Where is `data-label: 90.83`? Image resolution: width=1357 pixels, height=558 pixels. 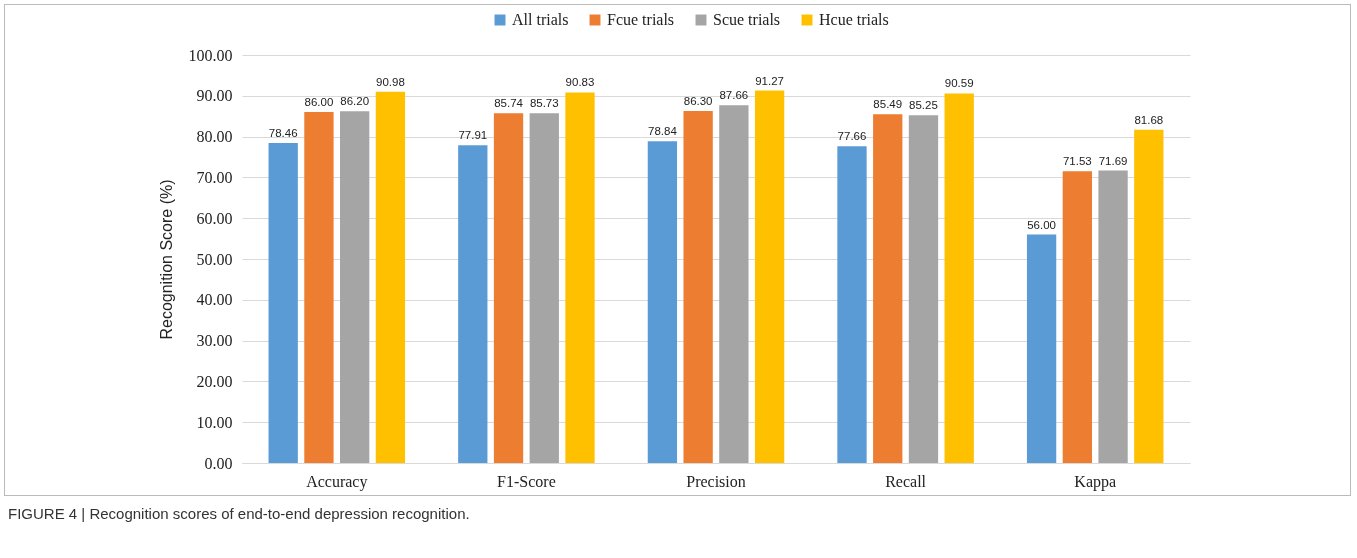 data-label: 90.83 is located at coordinates (580, 82).